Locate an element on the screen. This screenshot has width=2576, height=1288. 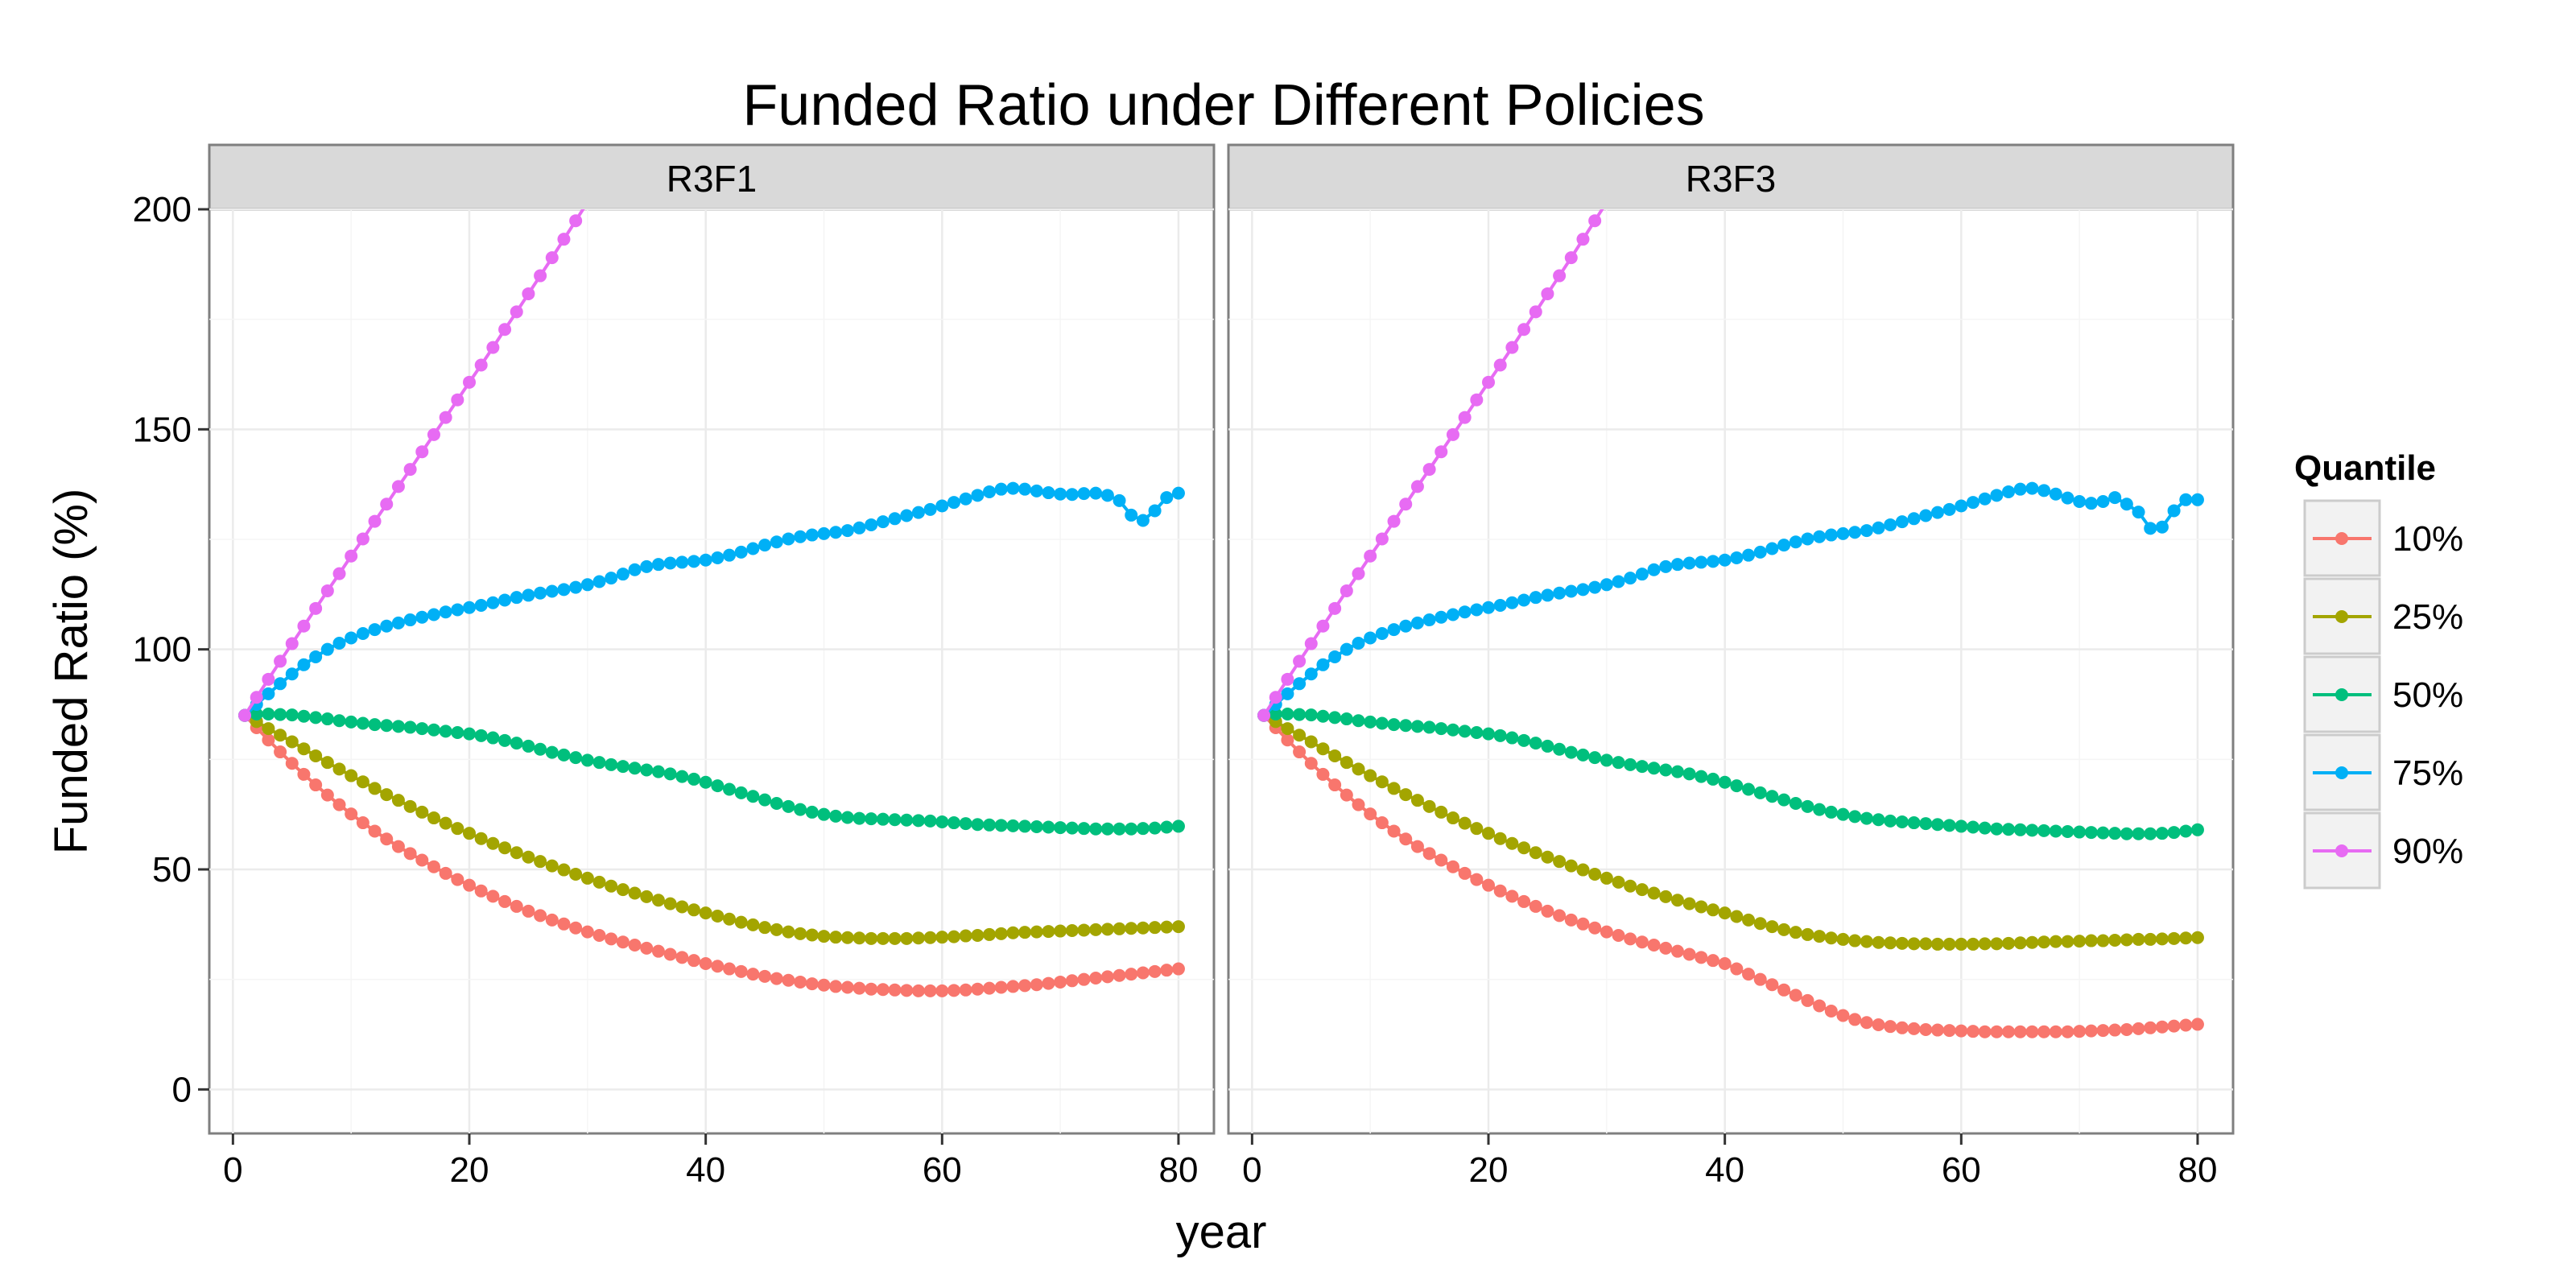
x-tick-label: 20 is located at coordinates (1489, 1170).